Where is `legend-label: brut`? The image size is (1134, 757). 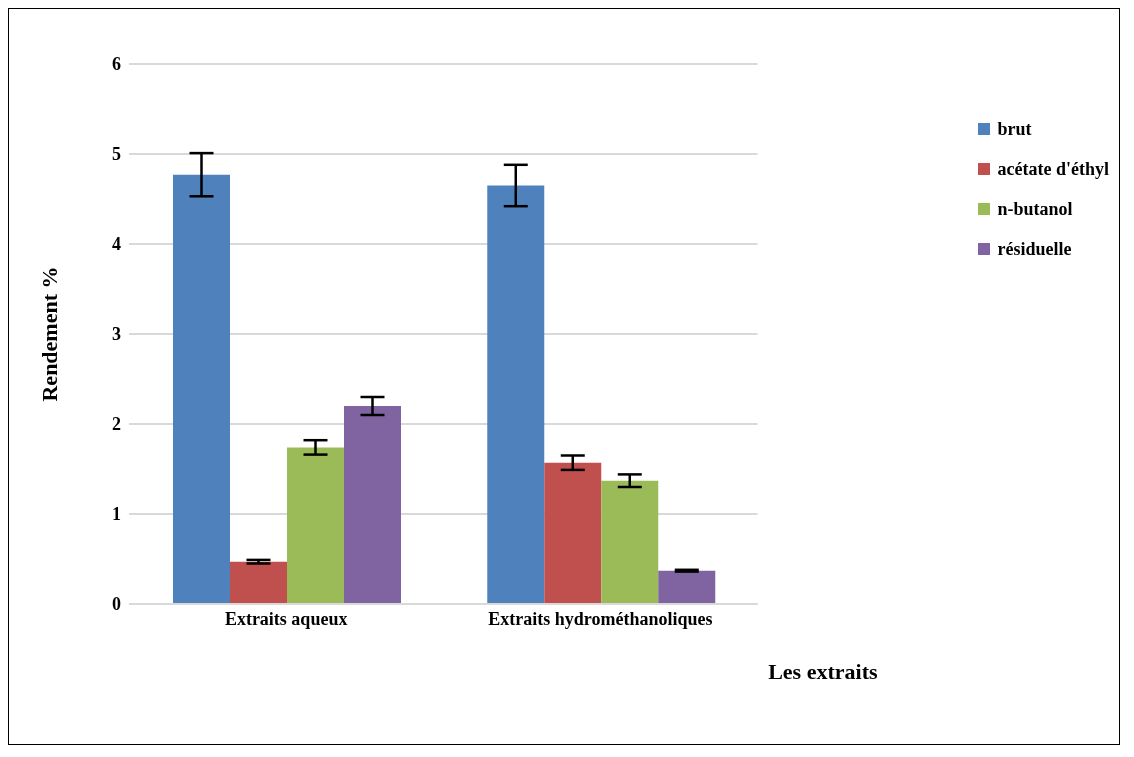 legend-label: brut is located at coordinates (1014, 129).